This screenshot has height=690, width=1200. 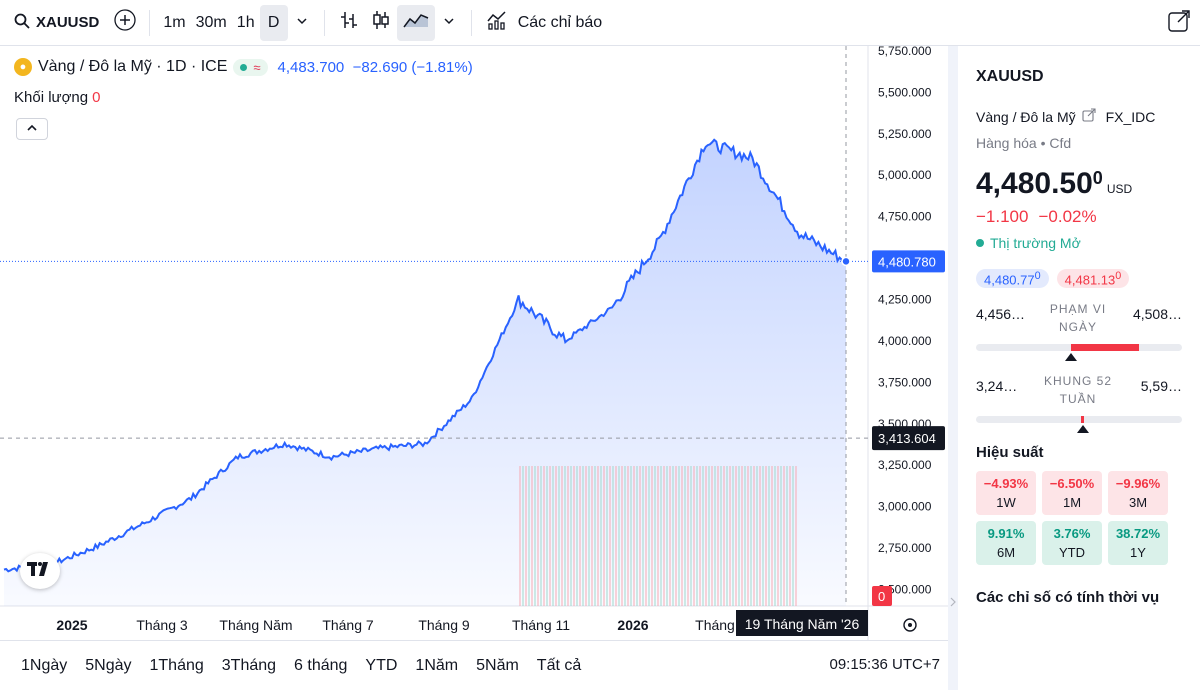 I want to click on last-price-label-bg, so click(x=908, y=261).